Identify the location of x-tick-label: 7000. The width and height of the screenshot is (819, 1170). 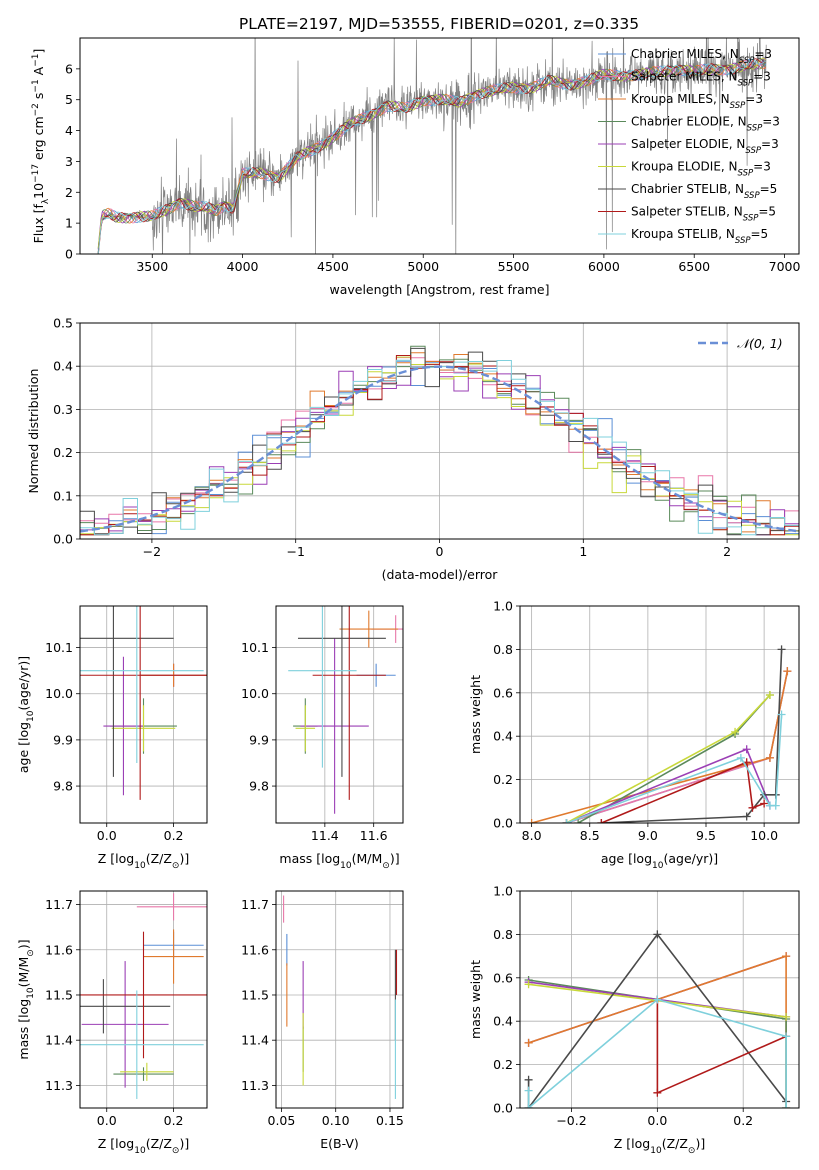
(785, 266).